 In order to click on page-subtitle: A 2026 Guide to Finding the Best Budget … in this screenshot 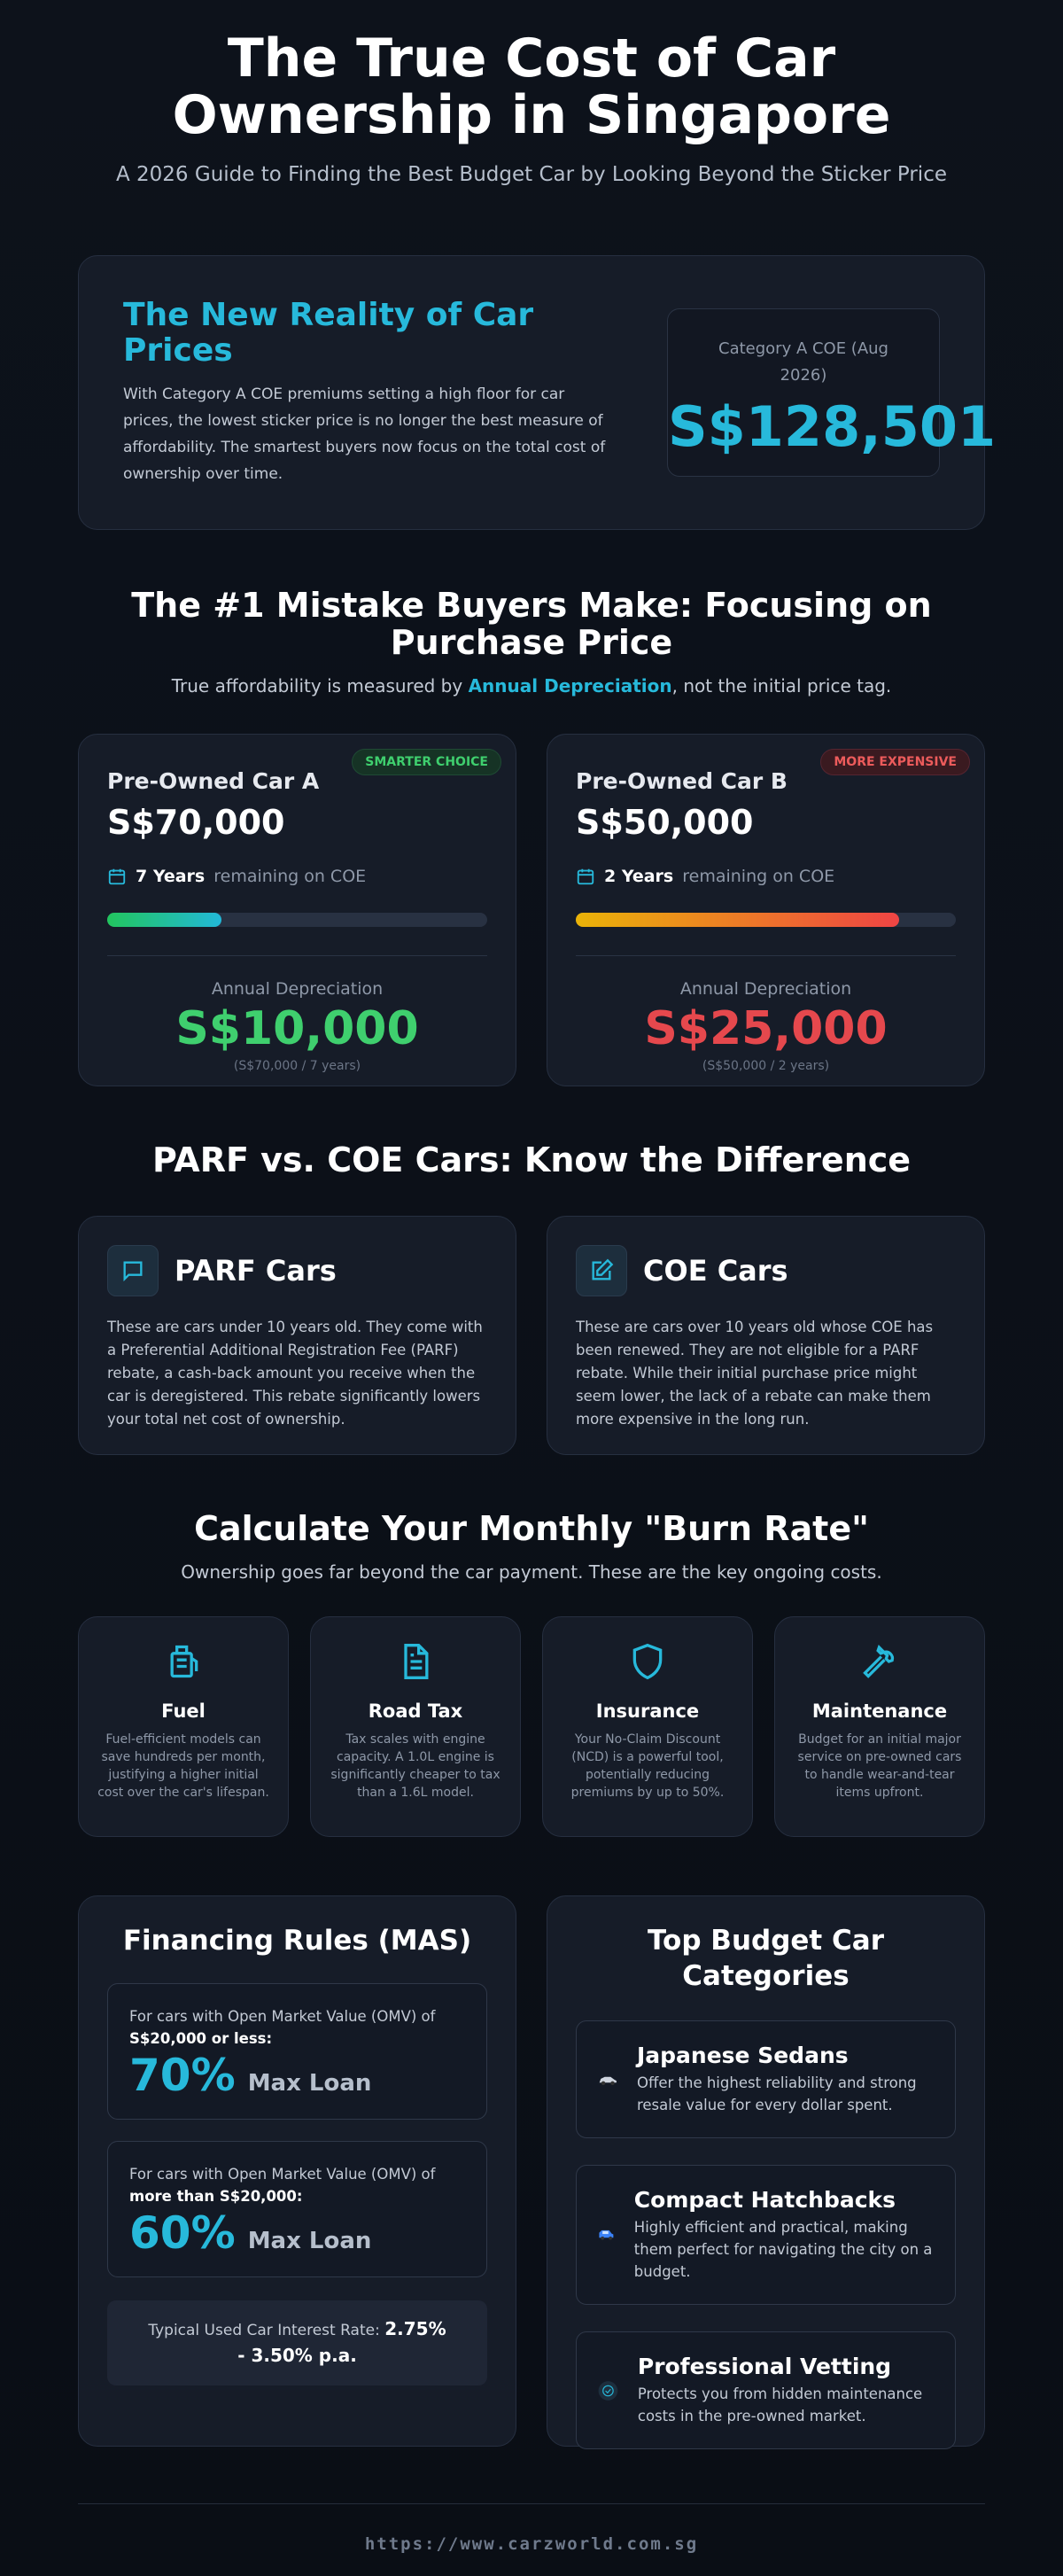, I will do `click(531, 175)`.